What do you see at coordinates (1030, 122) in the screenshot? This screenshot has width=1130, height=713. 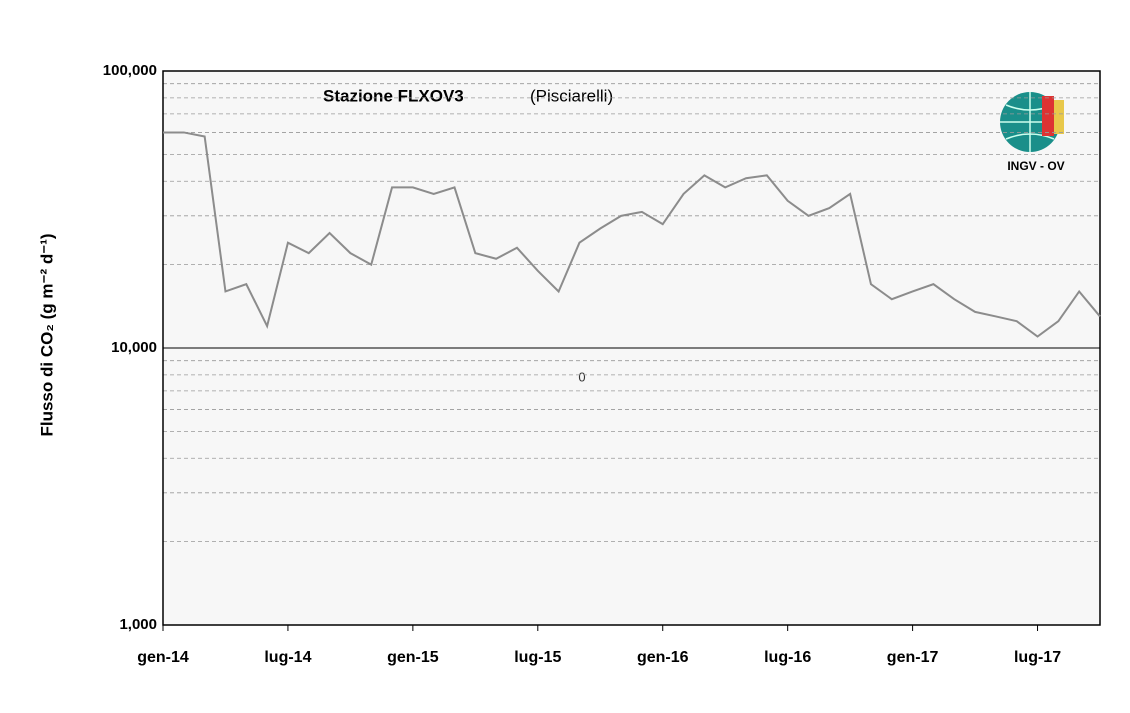 I see `logo-lines` at bounding box center [1030, 122].